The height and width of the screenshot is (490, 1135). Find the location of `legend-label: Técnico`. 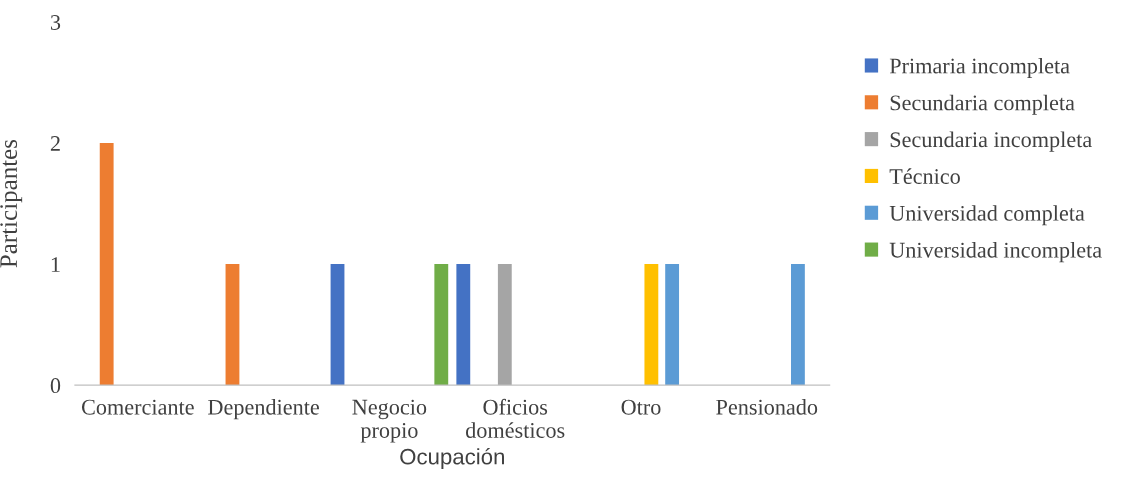

legend-label: Técnico is located at coordinates (924, 176).